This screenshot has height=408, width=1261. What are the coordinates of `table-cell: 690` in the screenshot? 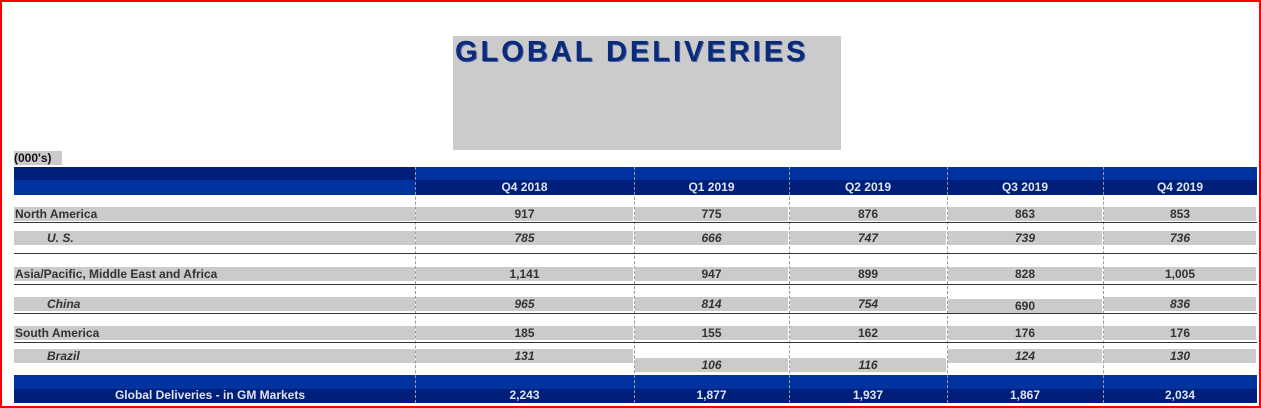 It's located at (1025, 306).